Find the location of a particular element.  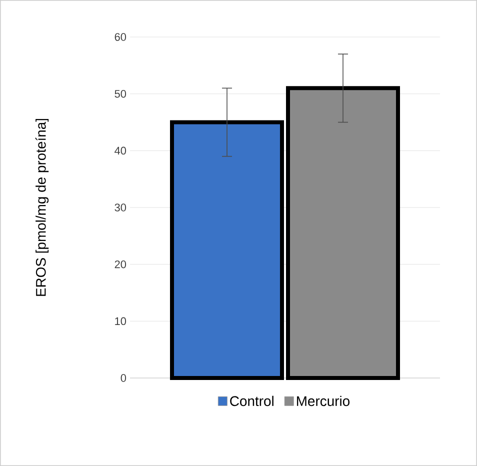

y-tick-label: 20 is located at coordinates (120, 264).